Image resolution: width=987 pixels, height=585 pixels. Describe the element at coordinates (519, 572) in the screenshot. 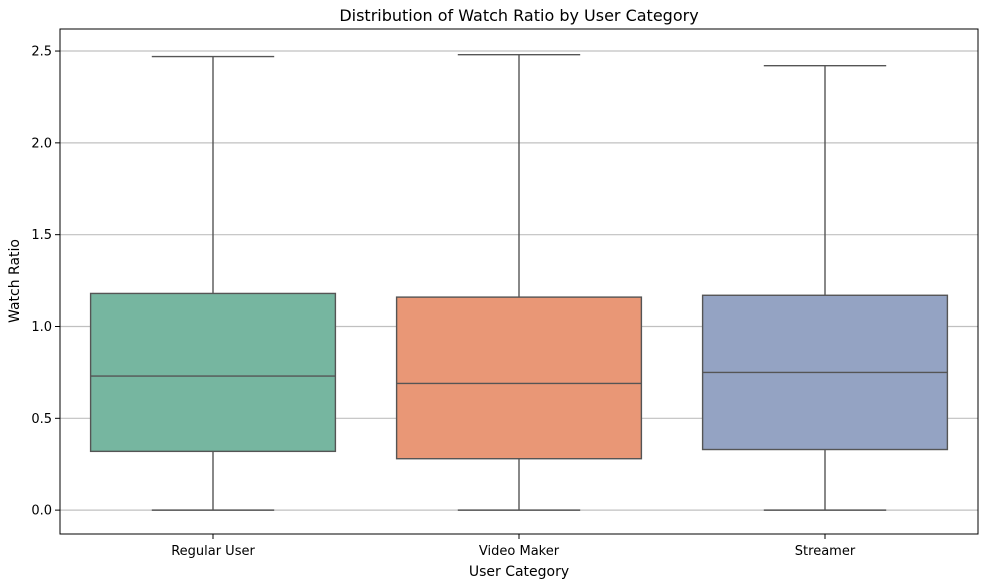

I see `x-axis-label: User Category` at that location.